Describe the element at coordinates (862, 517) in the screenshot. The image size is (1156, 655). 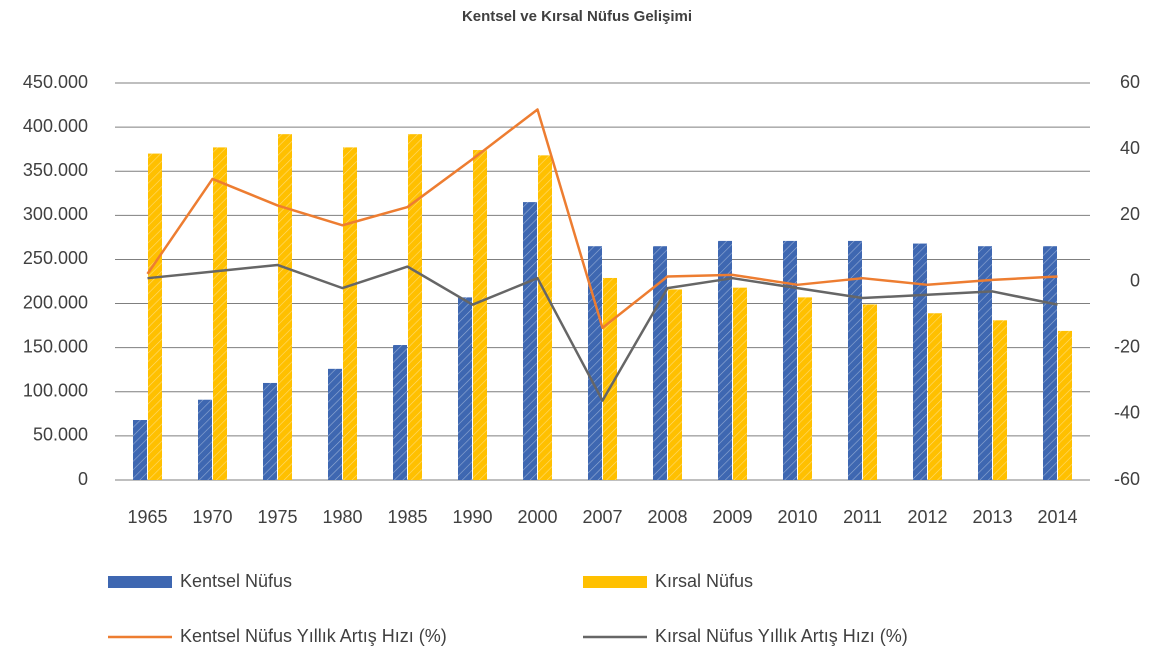
I see `x-tick-label: 2011` at that location.